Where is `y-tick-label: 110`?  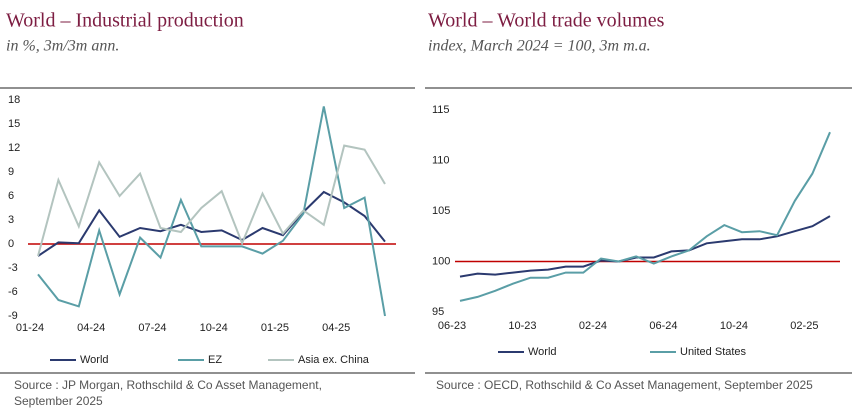 y-tick-label: 110 is located at coordinates (441, 160).